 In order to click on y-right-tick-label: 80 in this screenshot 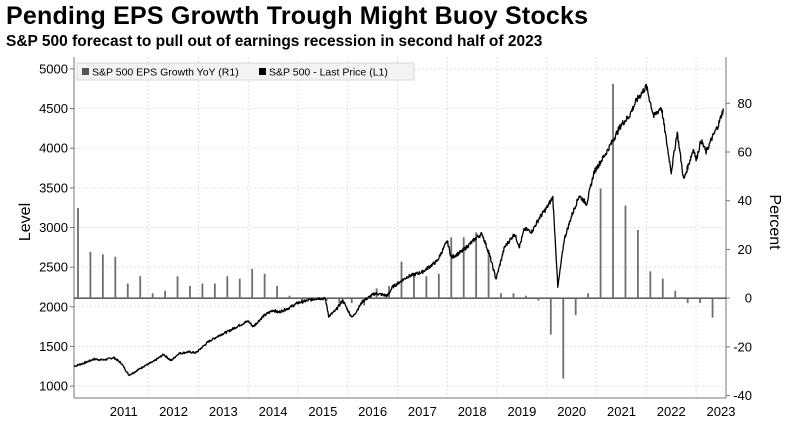, I will do `click(745, 103)`.